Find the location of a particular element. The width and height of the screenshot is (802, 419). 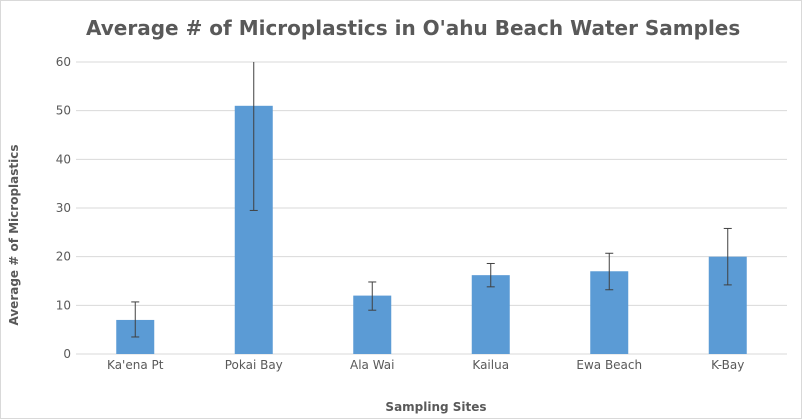

x-tick-label: Kailua is located at coordinates (490, 365).